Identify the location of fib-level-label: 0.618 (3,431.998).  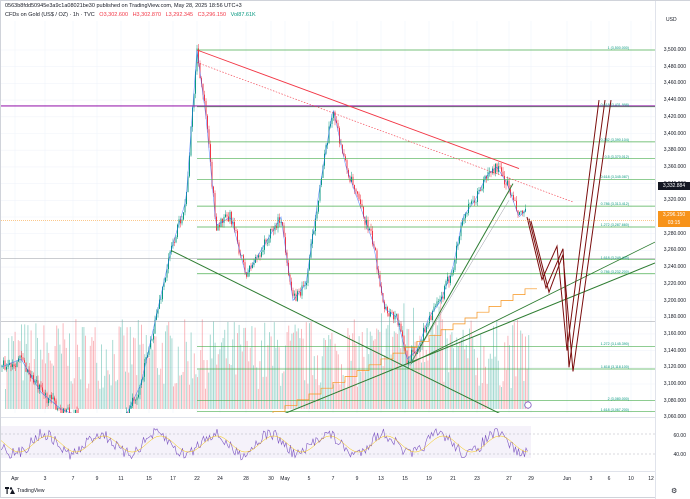
(614, 104).